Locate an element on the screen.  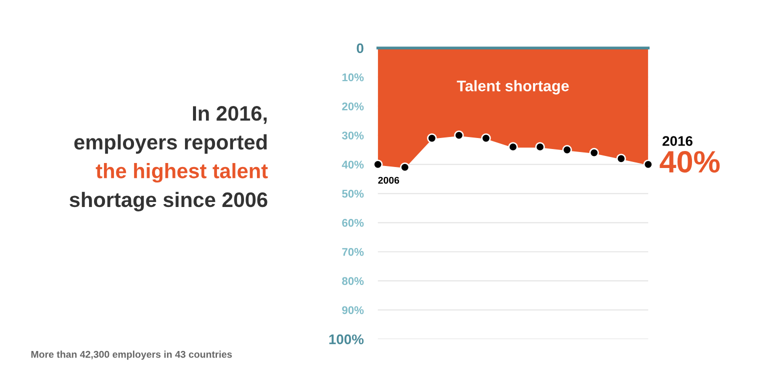
y-tick-label: 90% is located at coordinates (353, 310).